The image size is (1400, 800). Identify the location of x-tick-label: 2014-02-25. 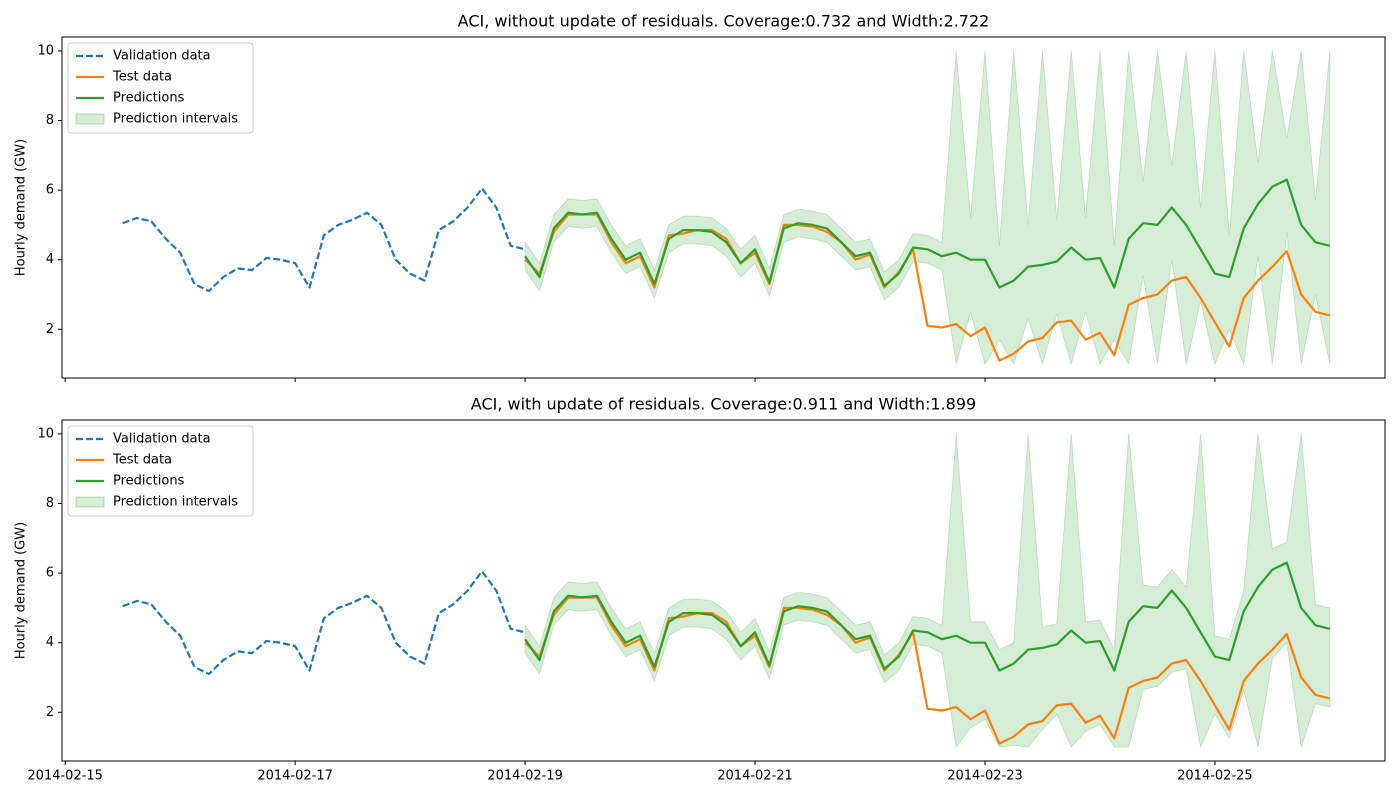
(1215, 776).